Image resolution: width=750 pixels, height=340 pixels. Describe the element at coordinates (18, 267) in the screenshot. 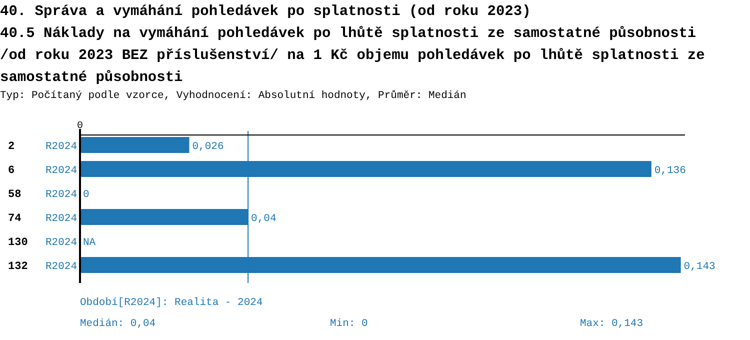

I see `y-tick-label: 132` at that location.